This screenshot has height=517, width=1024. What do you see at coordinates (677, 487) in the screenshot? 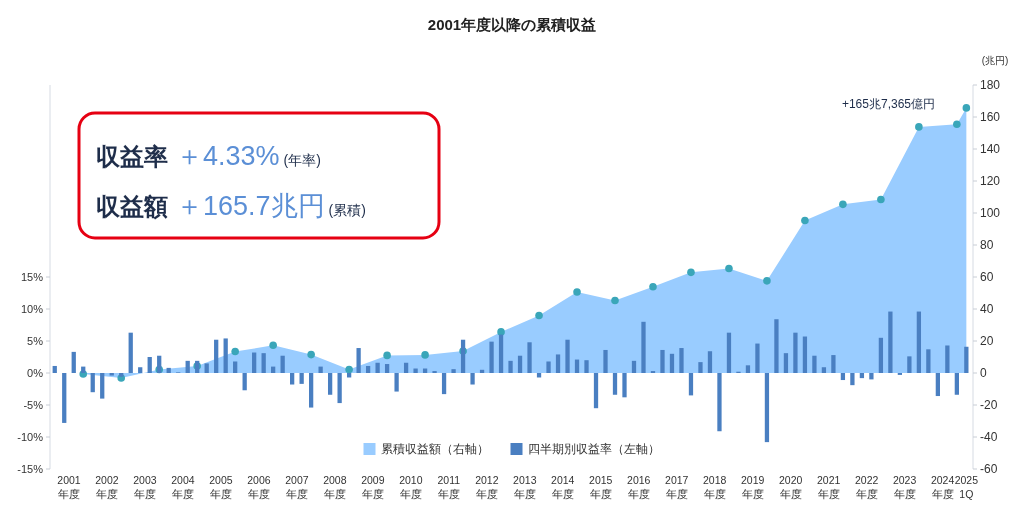
I see `x-tick-label: 2017 年度` at bounding box center [677, 487].